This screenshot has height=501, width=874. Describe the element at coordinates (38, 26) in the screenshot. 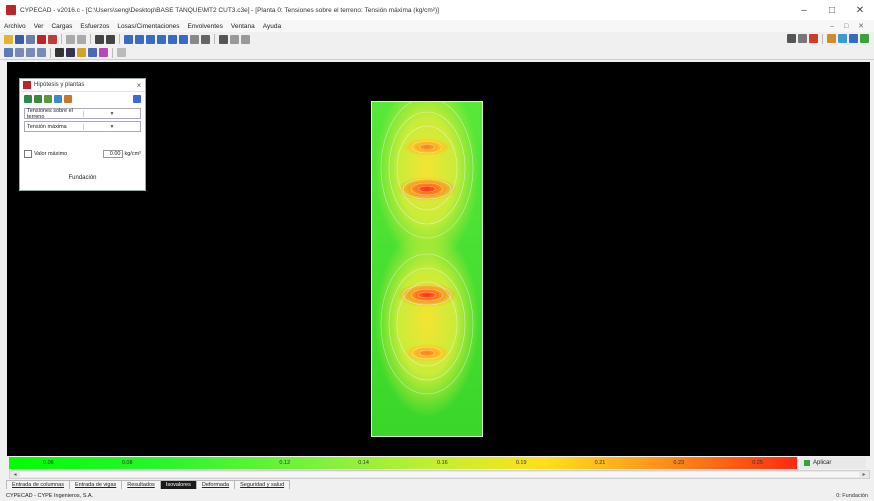

I see `menu-ver: Ver` at that location.